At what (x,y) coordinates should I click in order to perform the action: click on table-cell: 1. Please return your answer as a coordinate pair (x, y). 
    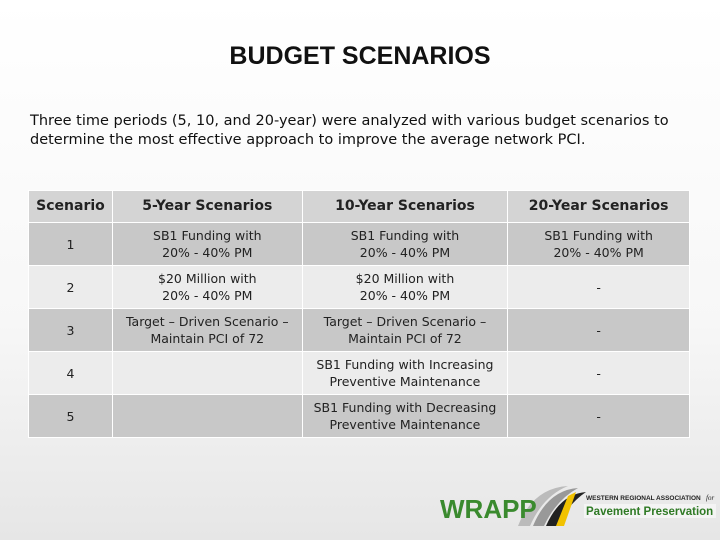
    Looking at the image, I should click on (70, 244).